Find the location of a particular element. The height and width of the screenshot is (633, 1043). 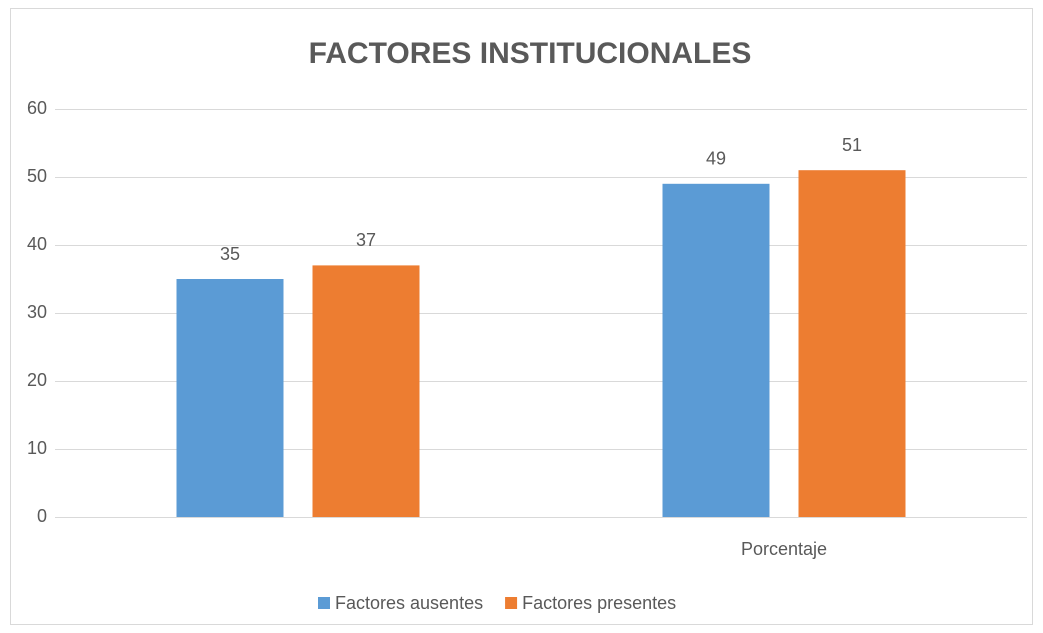

data-label: 37 is located at coordinates (366, 240).